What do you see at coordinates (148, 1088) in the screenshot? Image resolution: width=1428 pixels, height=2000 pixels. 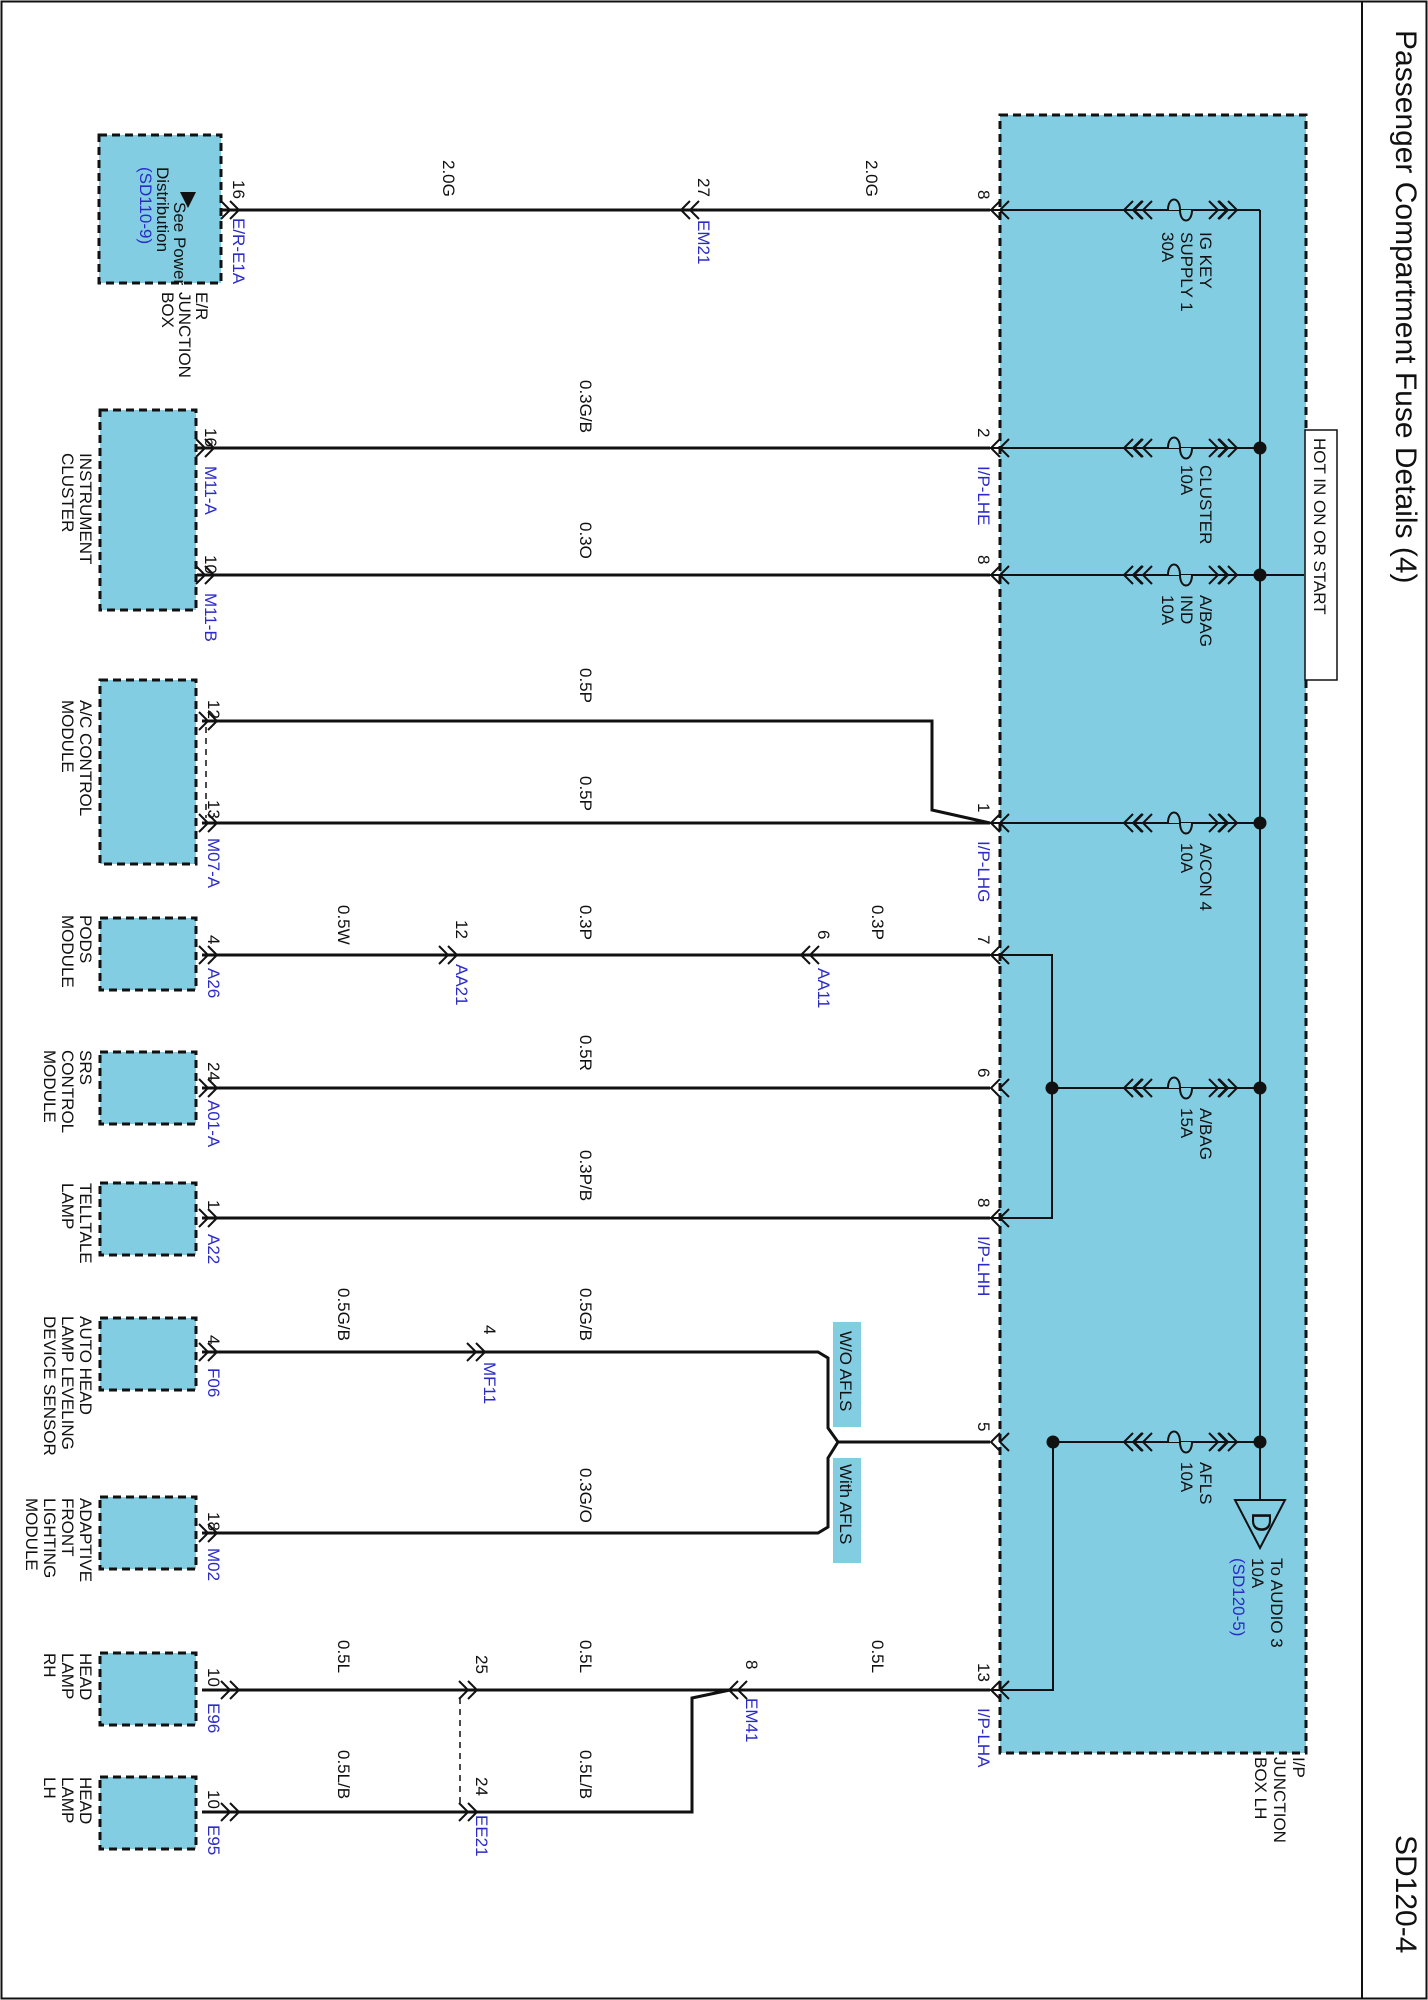 I see `srs-control-module-box` at bounding box center [148, 1088].